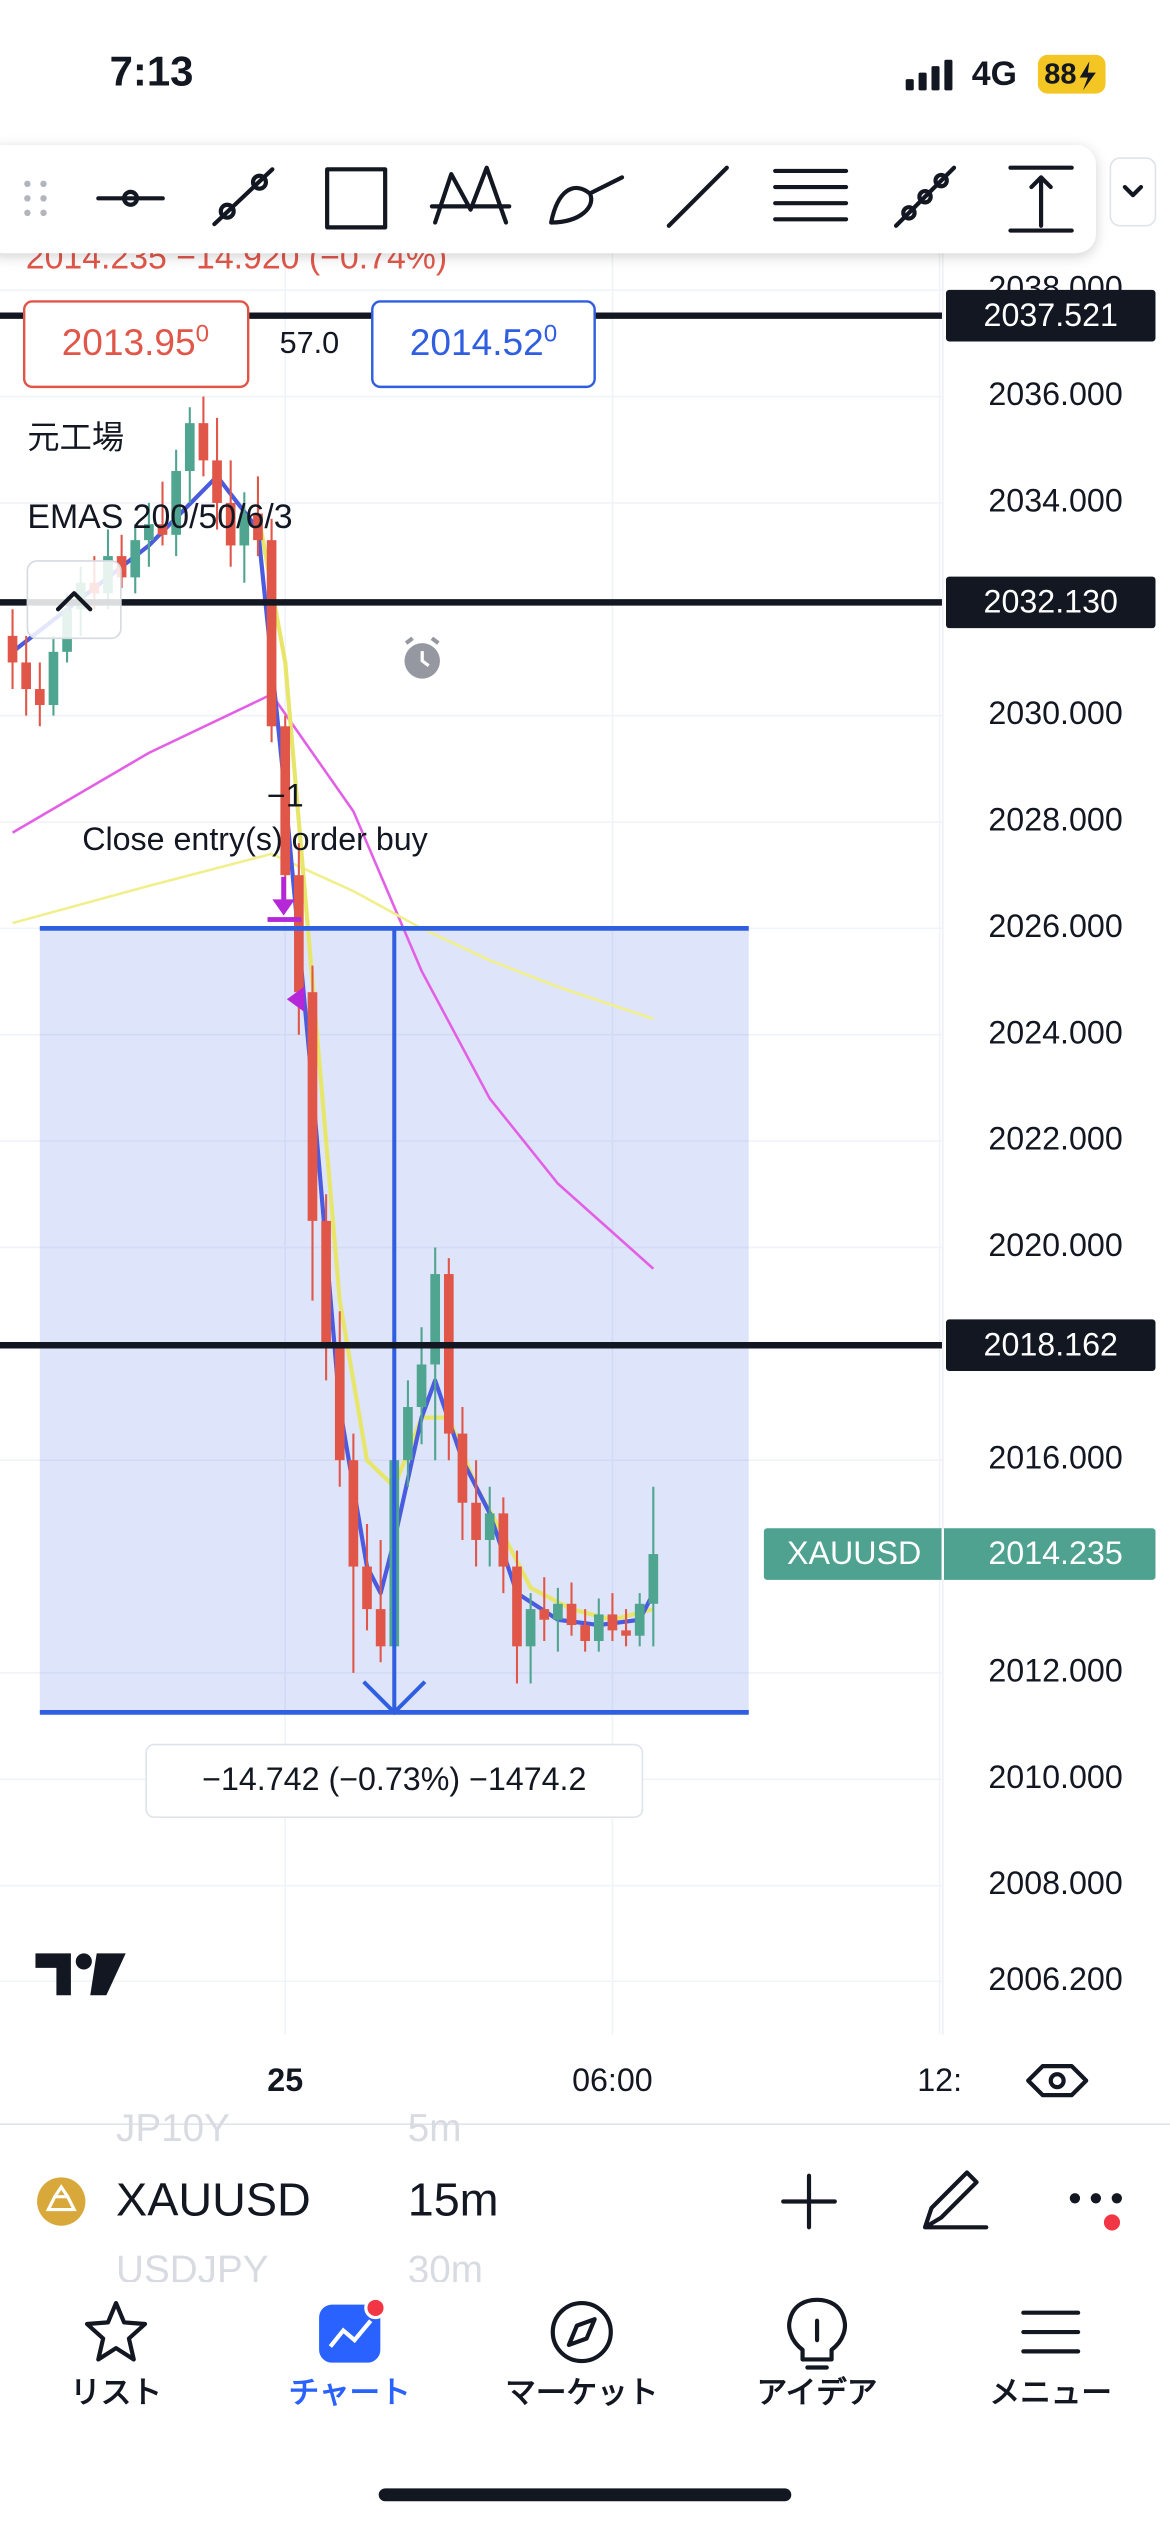  I want to click on ask-price: 2014.520, so click(483, 342).